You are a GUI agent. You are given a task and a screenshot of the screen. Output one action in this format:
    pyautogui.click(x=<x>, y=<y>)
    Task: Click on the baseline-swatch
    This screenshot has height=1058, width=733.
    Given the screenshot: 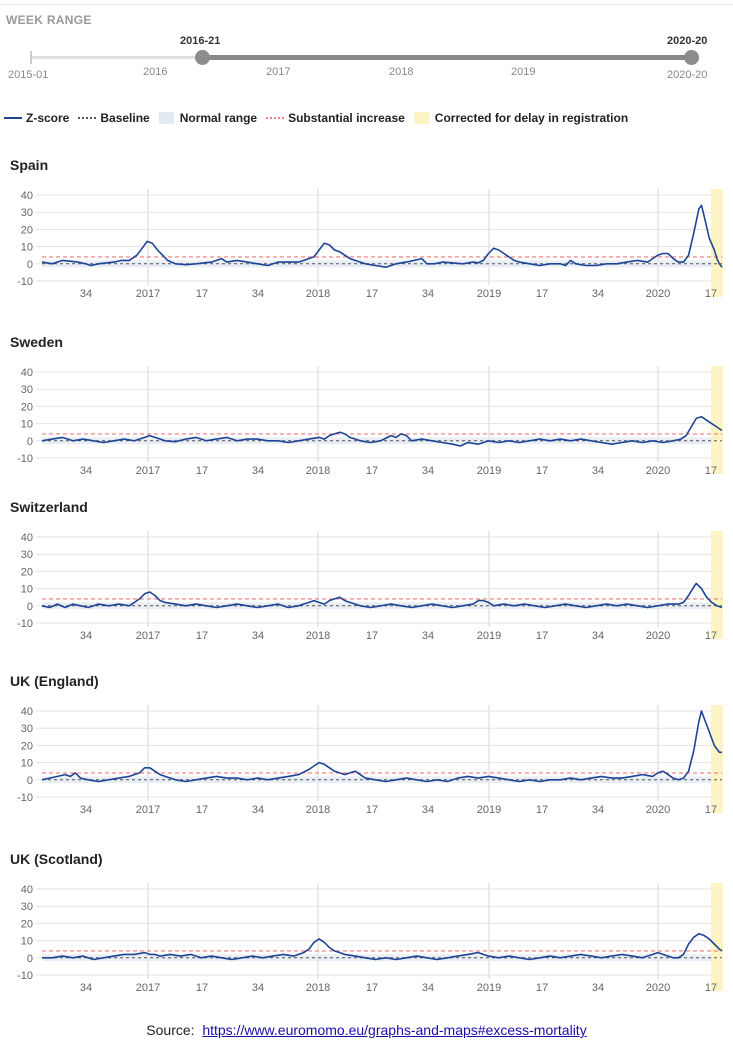 What is the action you would take?
    pyautogui.click(x=87, y=118)
    